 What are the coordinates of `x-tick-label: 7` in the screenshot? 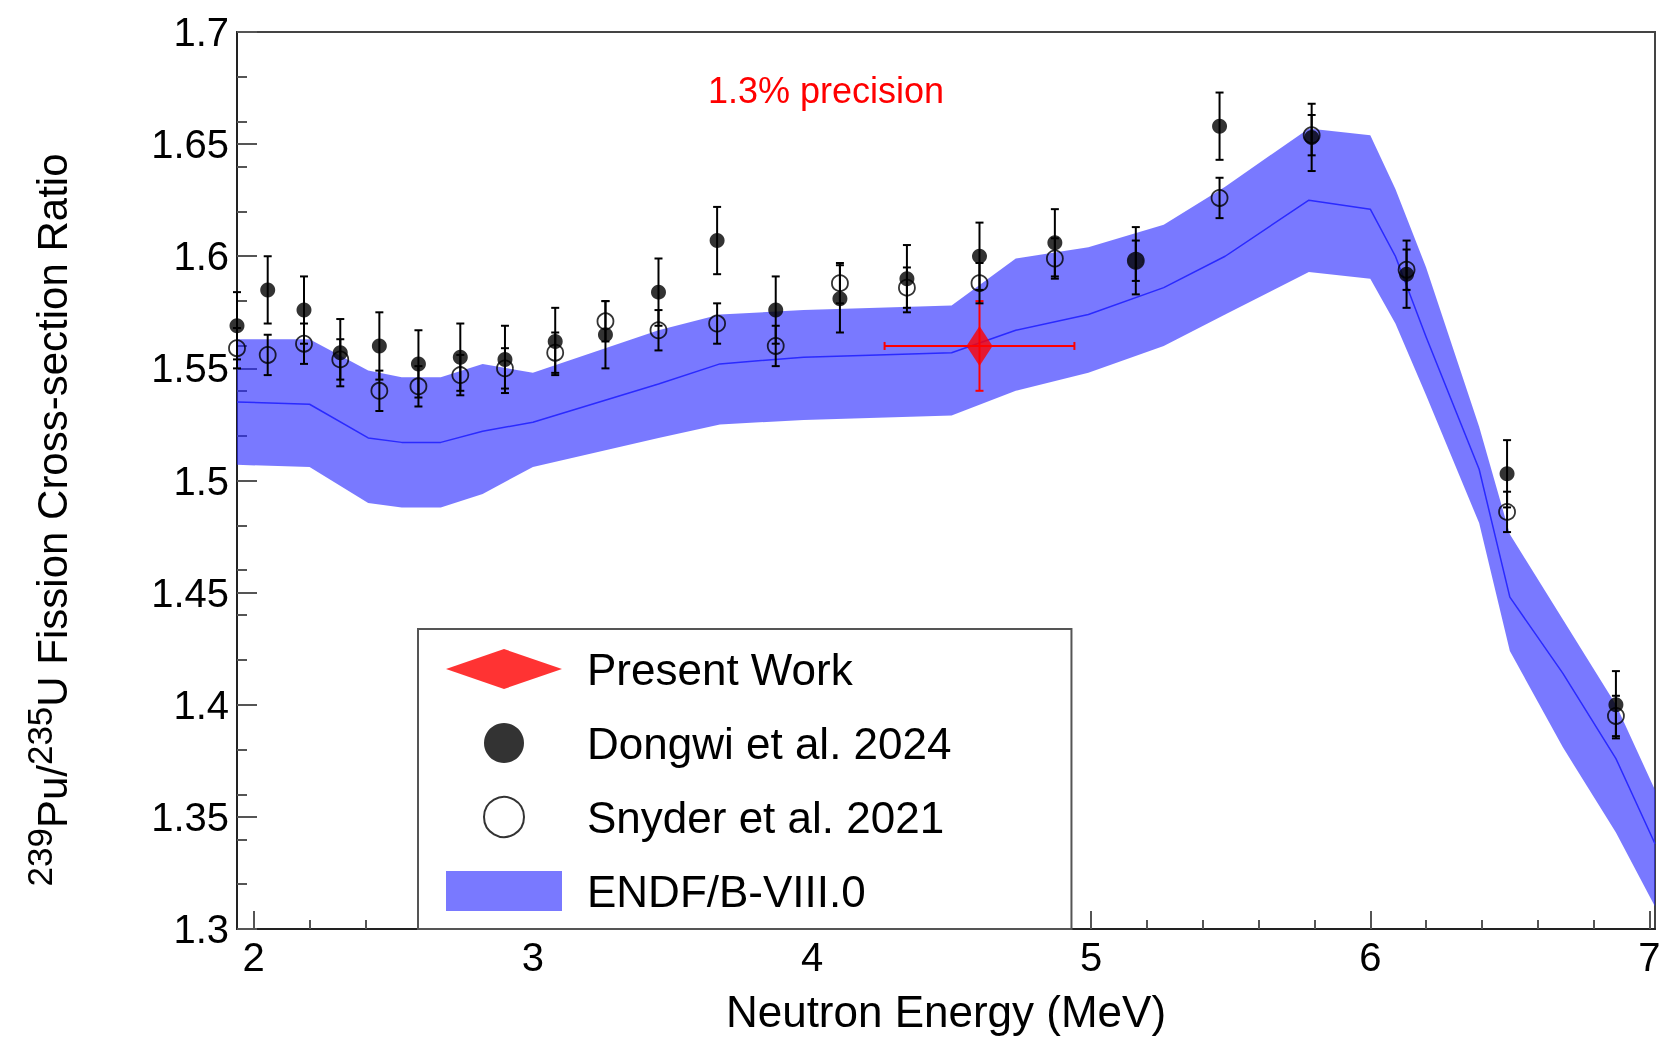 It's located at (1649, 957).